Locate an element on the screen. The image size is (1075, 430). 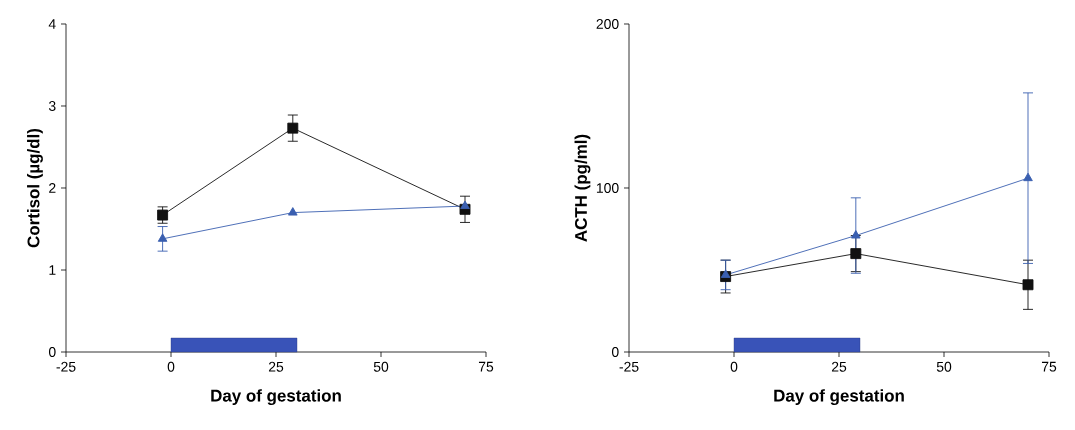
y-tick-label: 2 is located at coordinates (52, 188).